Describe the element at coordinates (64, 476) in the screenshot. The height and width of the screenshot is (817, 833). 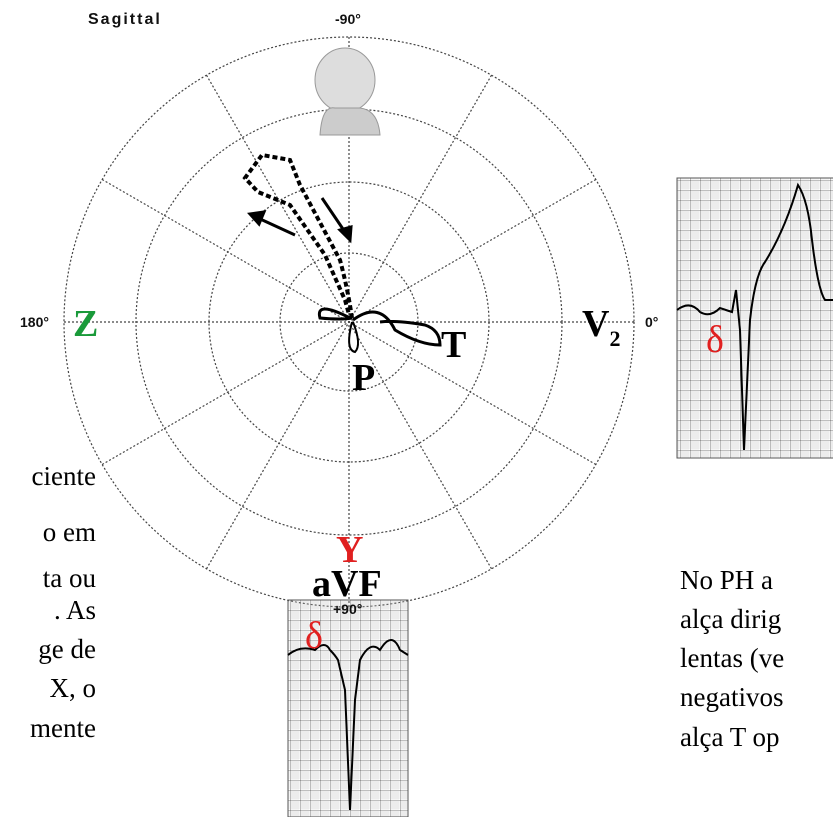
I see `text-line: ciente` at that location.